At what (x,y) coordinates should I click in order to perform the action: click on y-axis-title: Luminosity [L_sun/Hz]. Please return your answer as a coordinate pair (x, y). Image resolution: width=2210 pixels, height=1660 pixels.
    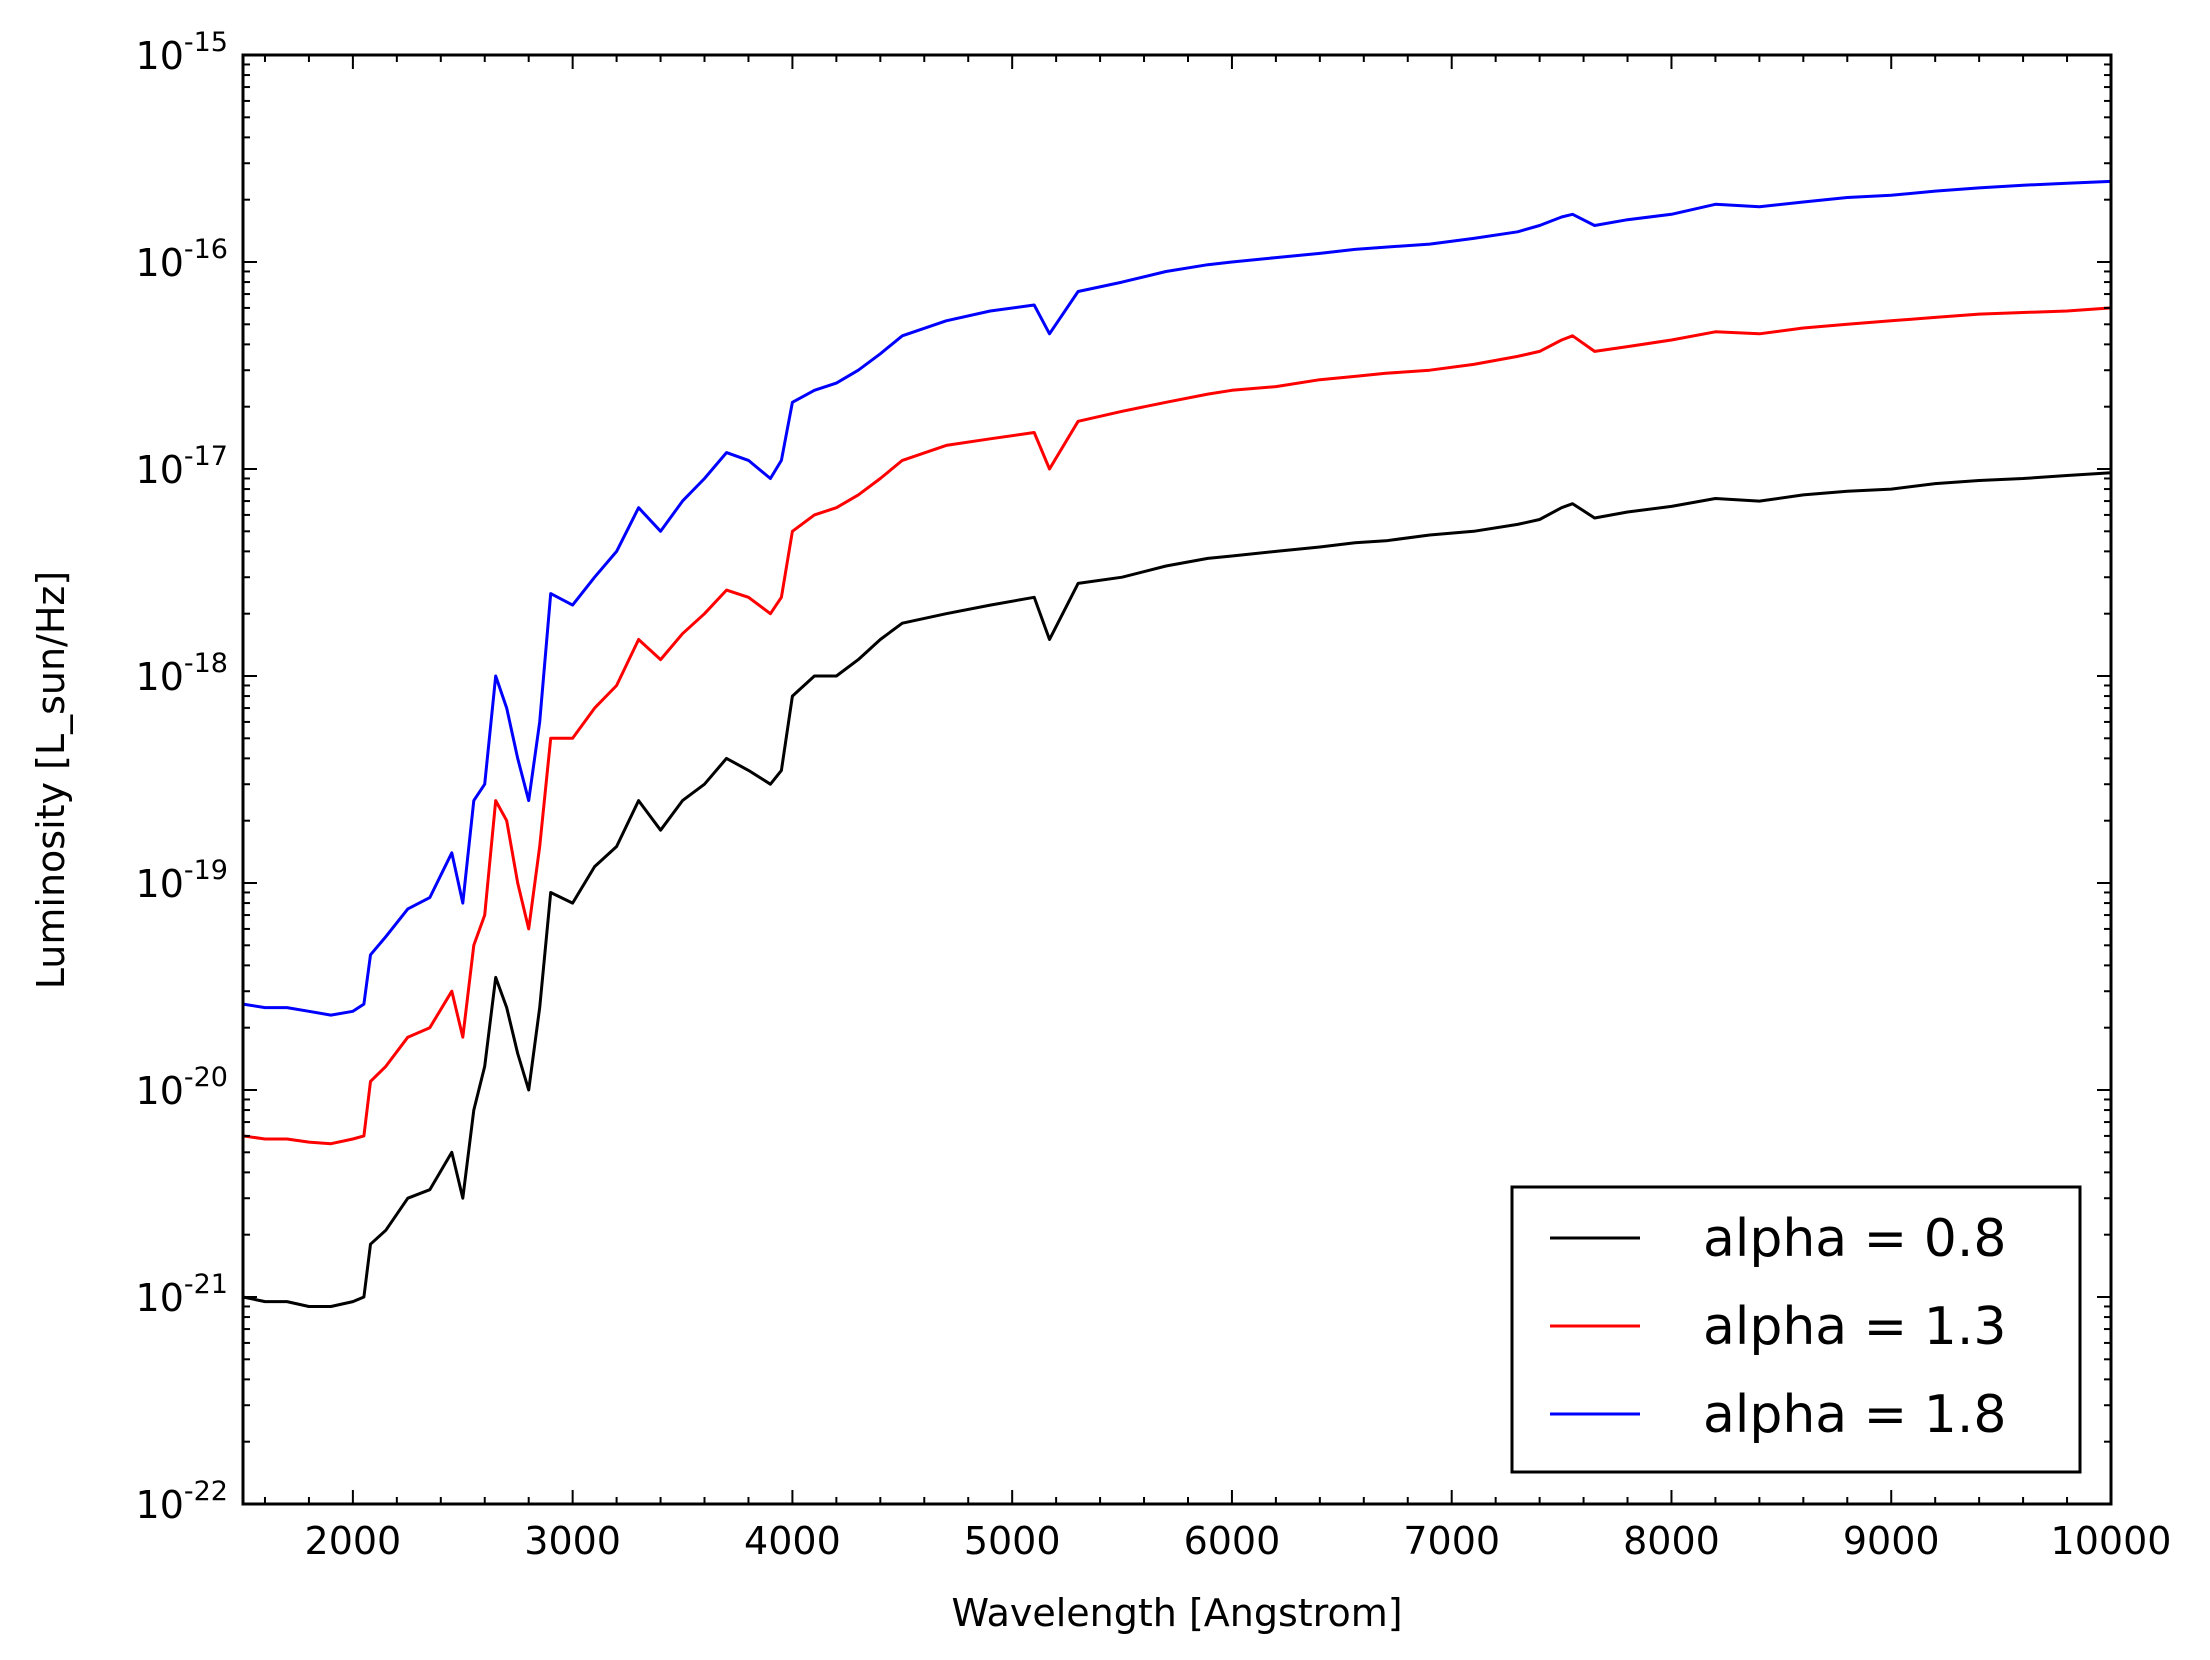
    Looking at the image, I should click on (51, 780).